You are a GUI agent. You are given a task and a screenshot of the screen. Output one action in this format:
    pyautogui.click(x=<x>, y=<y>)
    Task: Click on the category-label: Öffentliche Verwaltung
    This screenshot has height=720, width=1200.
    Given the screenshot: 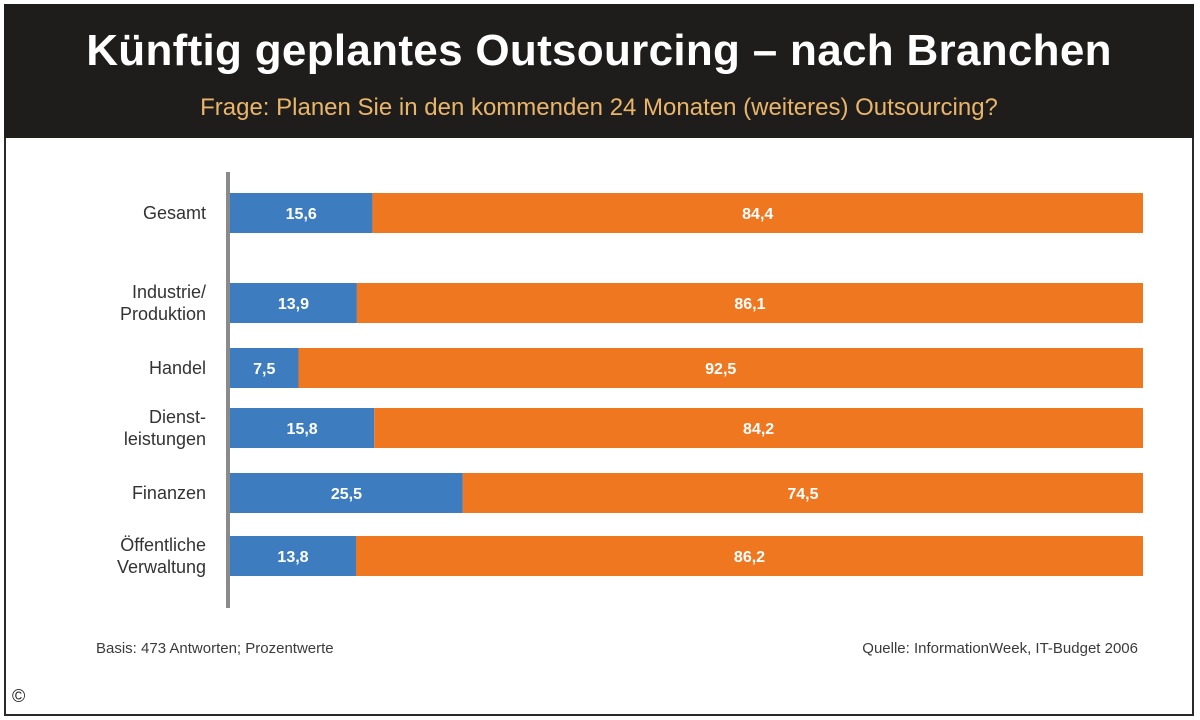 What is the action you would take?
    pyautogui.click(x=161, y=556)
    